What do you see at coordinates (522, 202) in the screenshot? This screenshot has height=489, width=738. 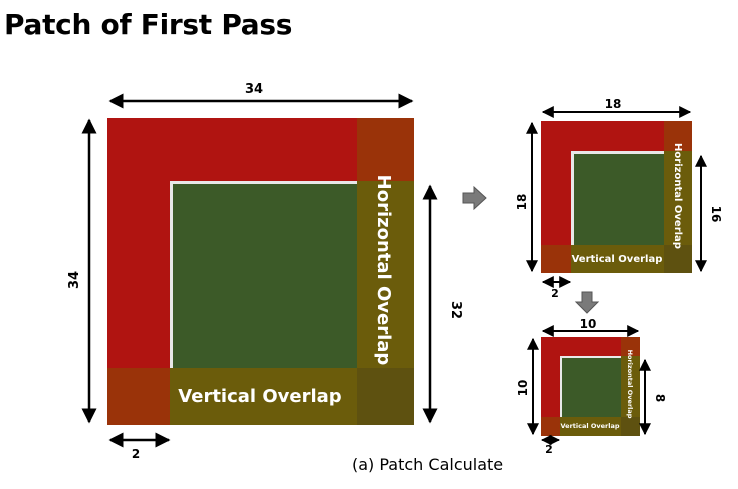 I see `medium-height-label: 18` at bounding box center [522, 202].